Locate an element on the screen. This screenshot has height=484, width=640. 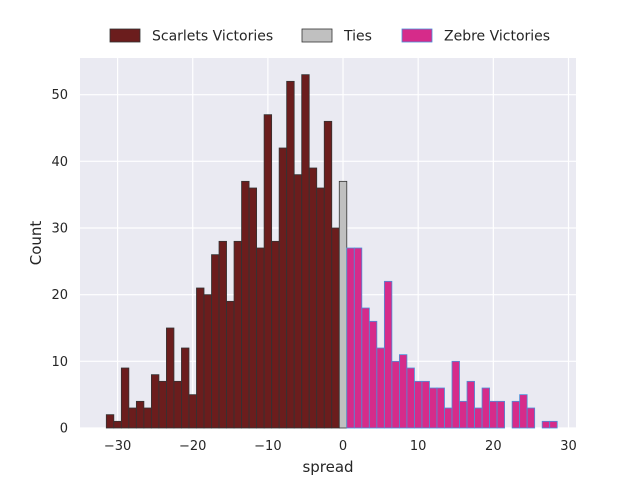
x-tick-label: 10 is located at coordinates (418, 446).